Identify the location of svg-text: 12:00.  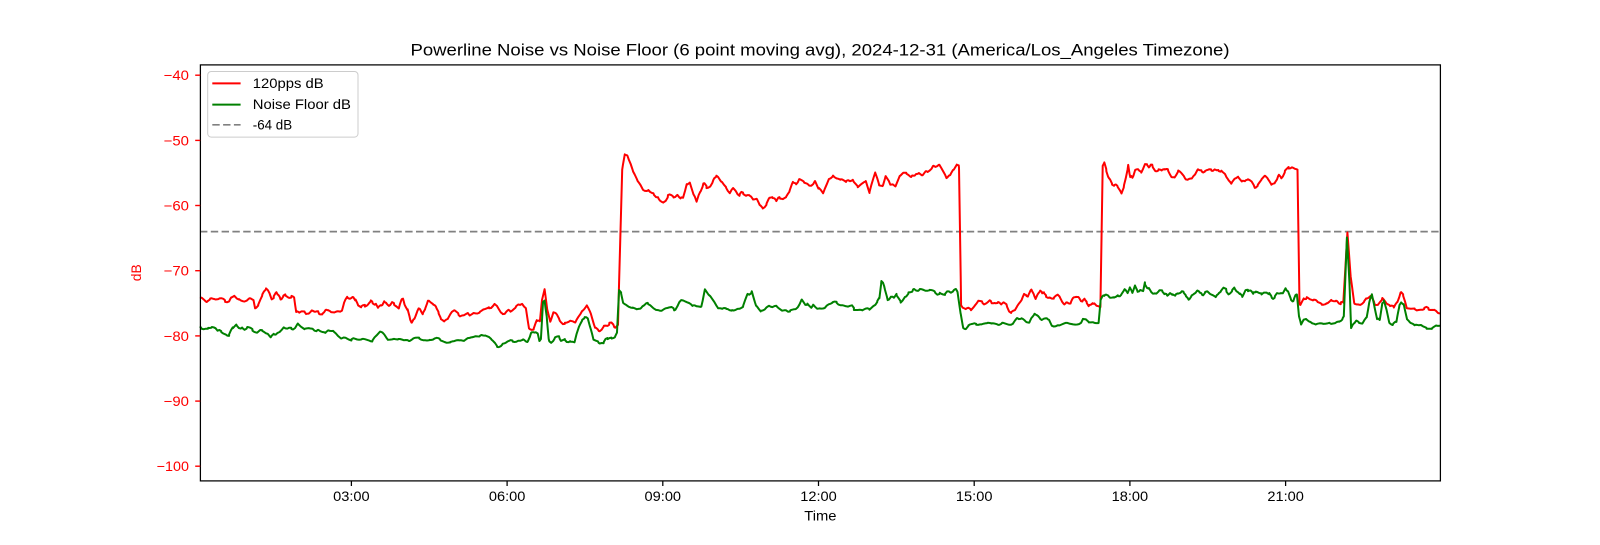
(818, 496).